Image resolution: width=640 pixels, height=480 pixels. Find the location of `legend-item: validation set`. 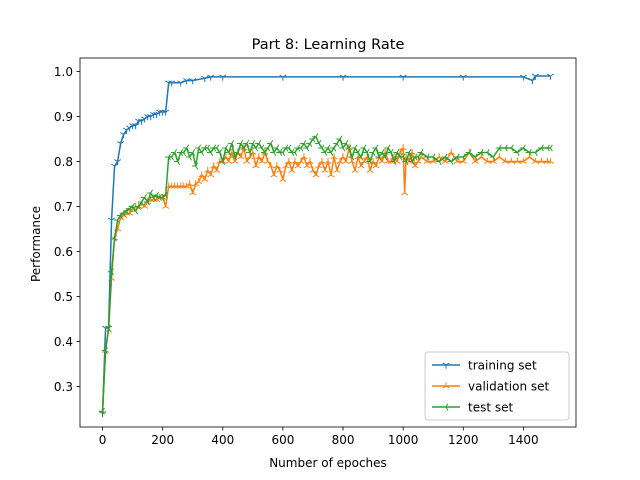

legend-item: validation set is located at coordinates (491, 386).